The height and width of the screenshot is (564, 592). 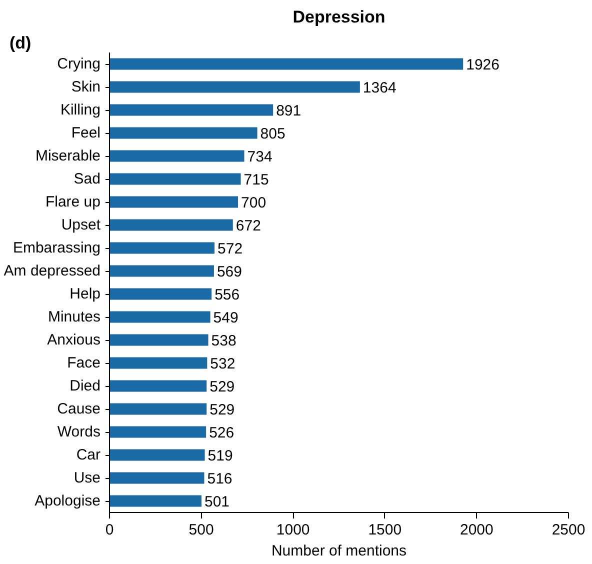 I want to click on x-tick-label: 2500, so click(x=569, y=530).